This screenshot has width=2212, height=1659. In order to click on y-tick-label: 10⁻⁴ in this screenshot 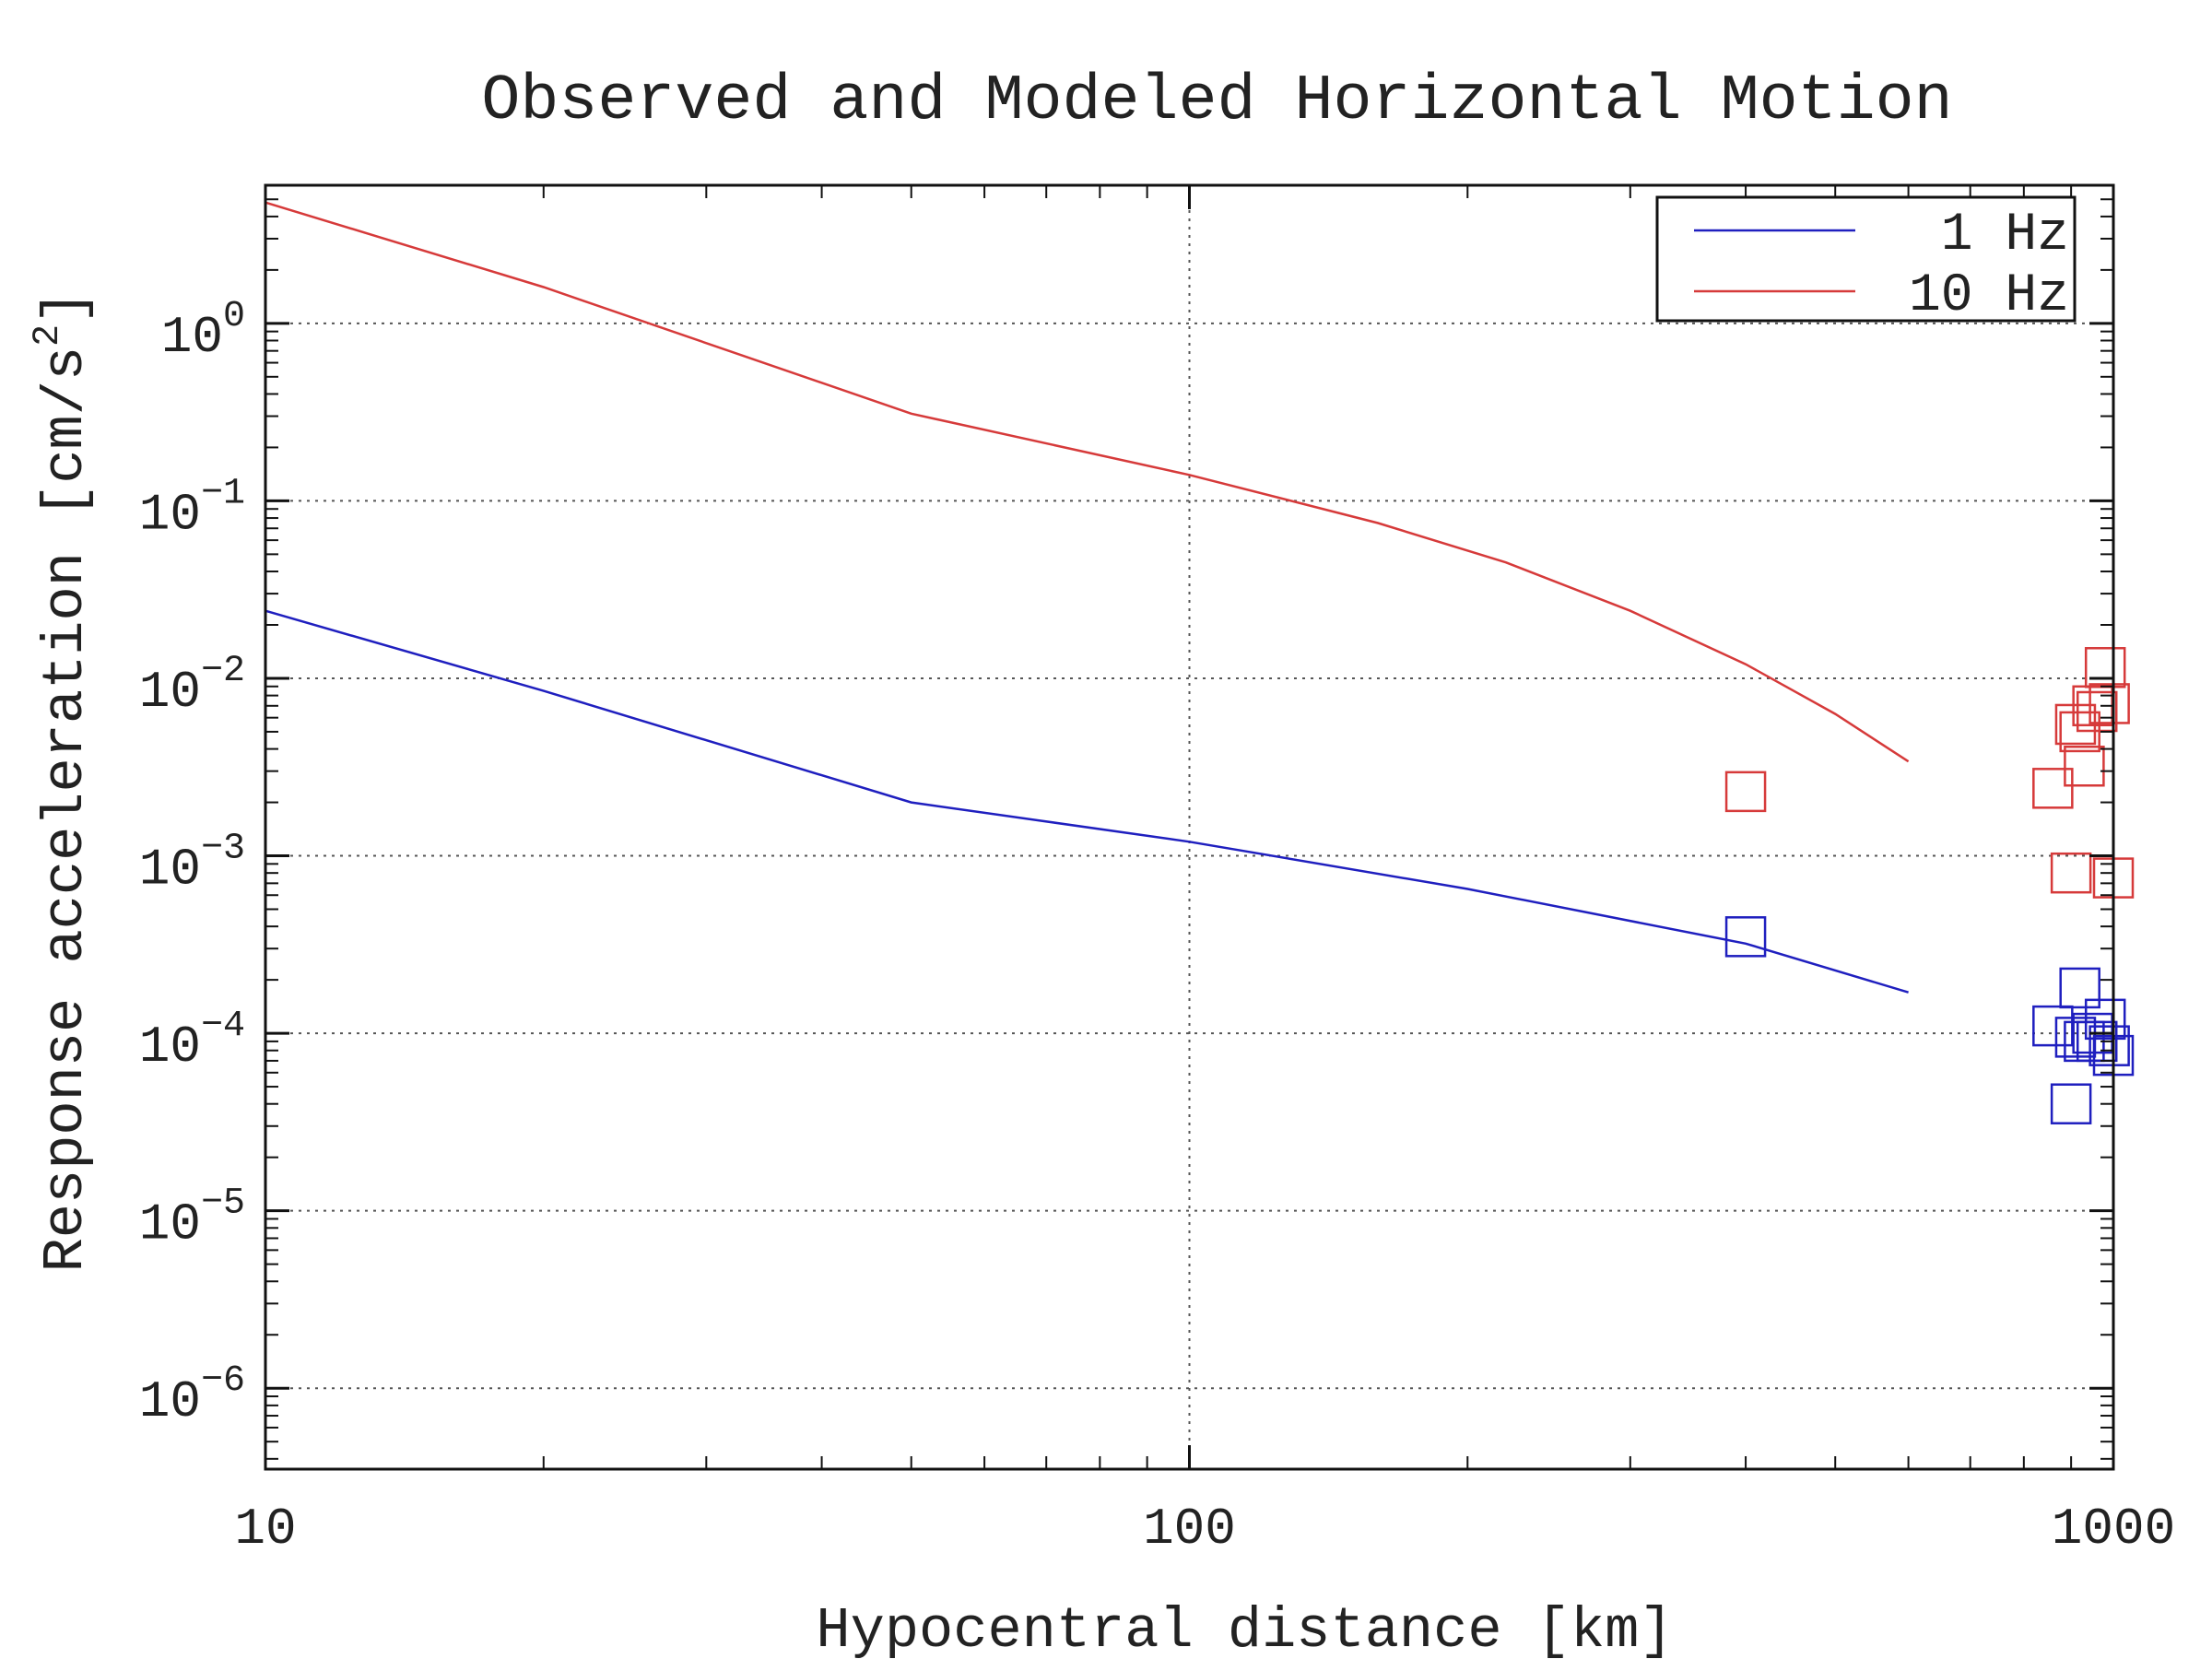, I will do `click(192, 1041)`.